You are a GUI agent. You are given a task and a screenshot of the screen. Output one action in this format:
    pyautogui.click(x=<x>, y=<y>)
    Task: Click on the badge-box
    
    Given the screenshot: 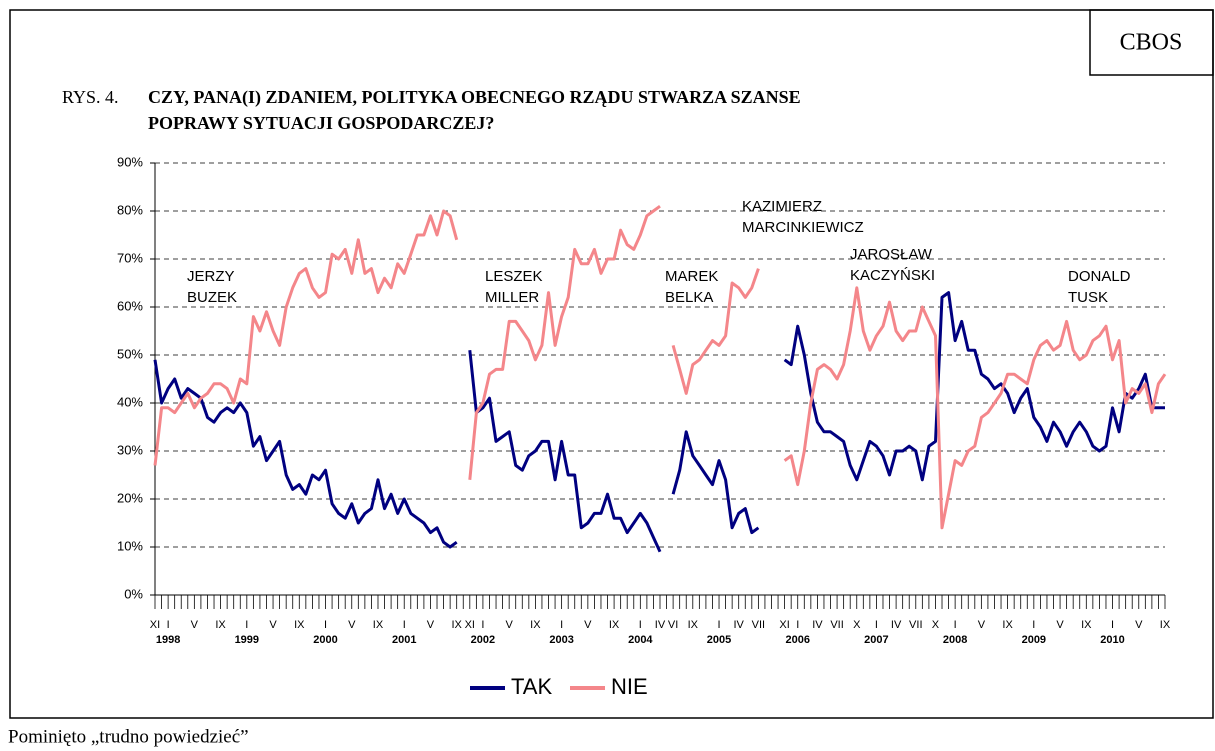 What is the action you would take?
    pyautogui.click(x=1151, y=42)
    